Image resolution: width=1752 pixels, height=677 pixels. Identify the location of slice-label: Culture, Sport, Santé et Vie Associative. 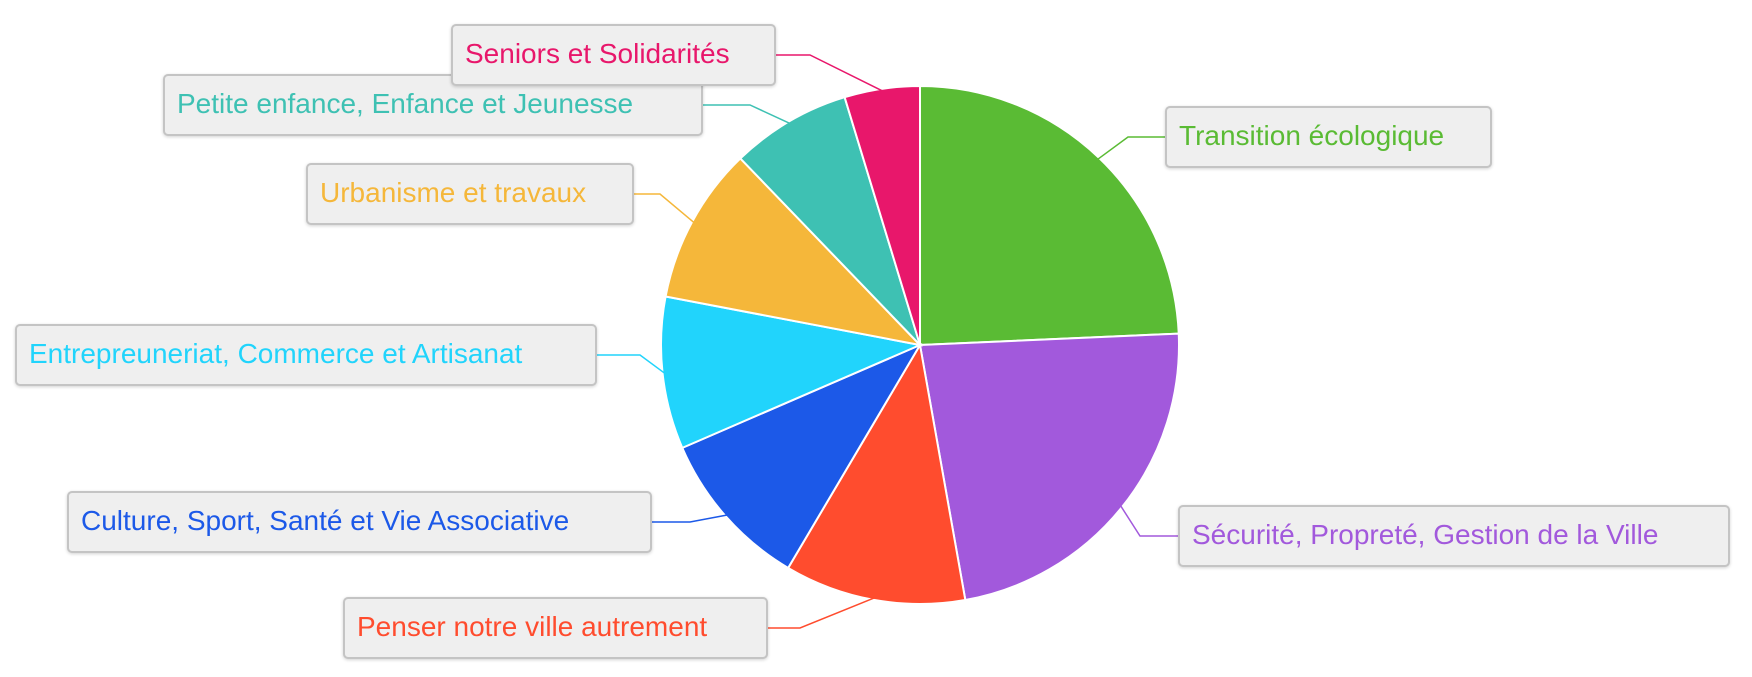
(359, 522).